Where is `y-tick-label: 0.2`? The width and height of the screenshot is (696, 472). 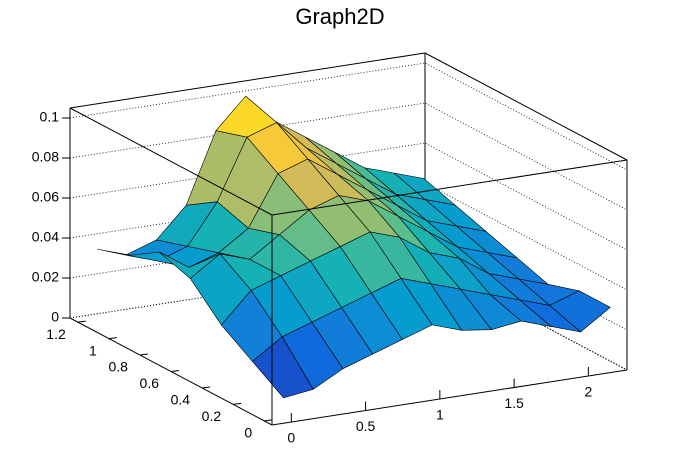
y-tick-label: 0.2 is located at coordinates (212, 416).